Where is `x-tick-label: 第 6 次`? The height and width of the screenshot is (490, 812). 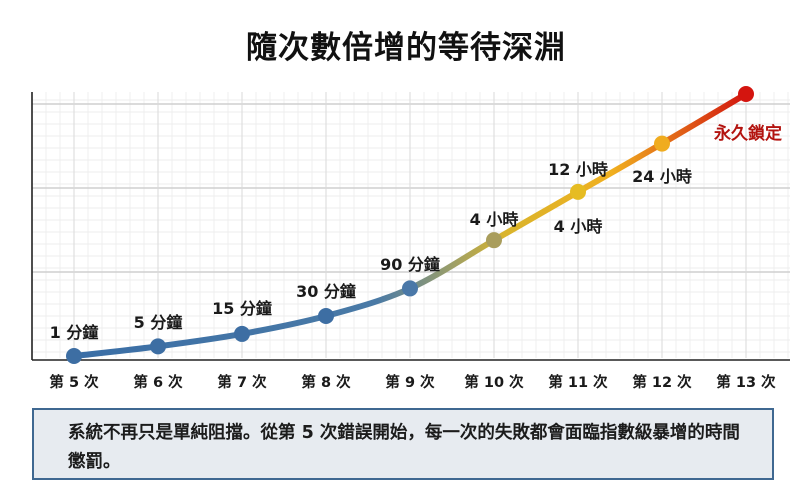 x-tick-label: 第 6 次 is located at coordinates (158, 382).